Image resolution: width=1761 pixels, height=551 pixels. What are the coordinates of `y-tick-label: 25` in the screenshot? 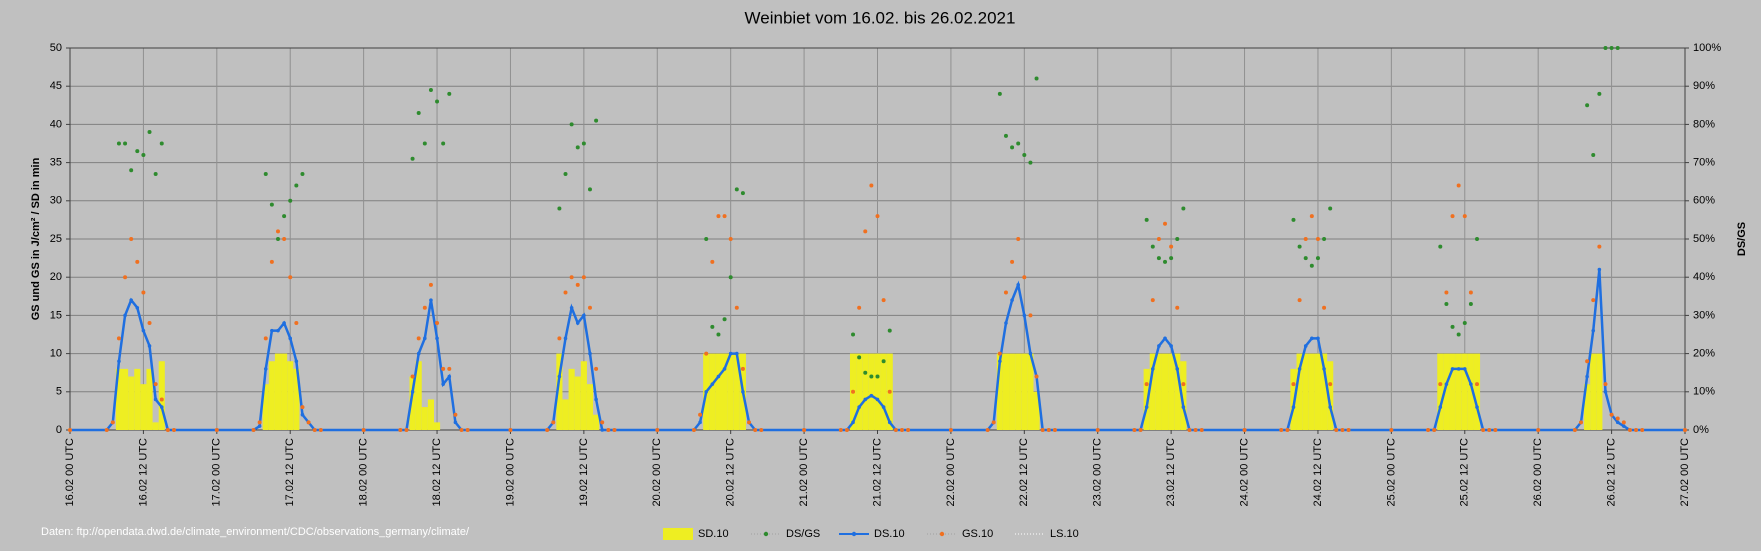 It's located at (56, 239).